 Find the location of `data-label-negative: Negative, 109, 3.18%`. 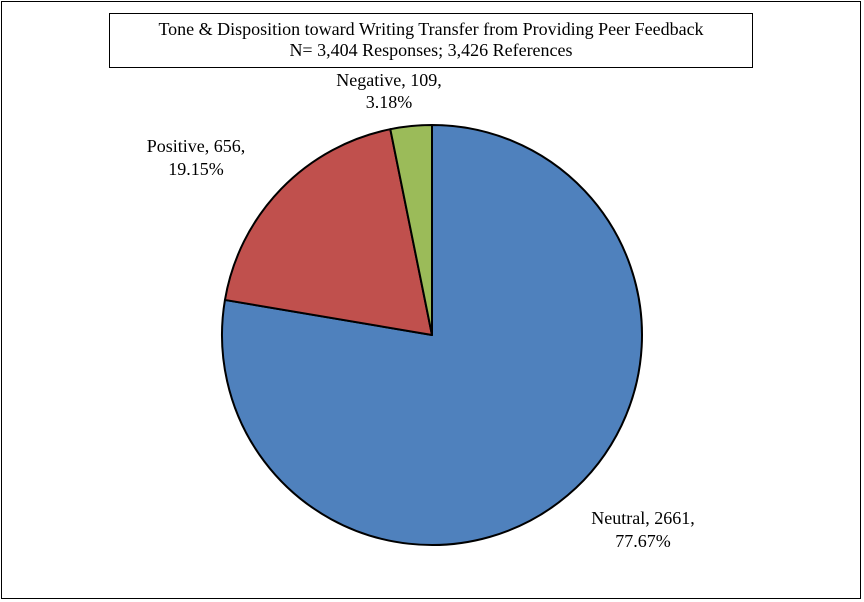

data-label-negative: Negative, 109, 3.18% is located at coordinates (388, 91).